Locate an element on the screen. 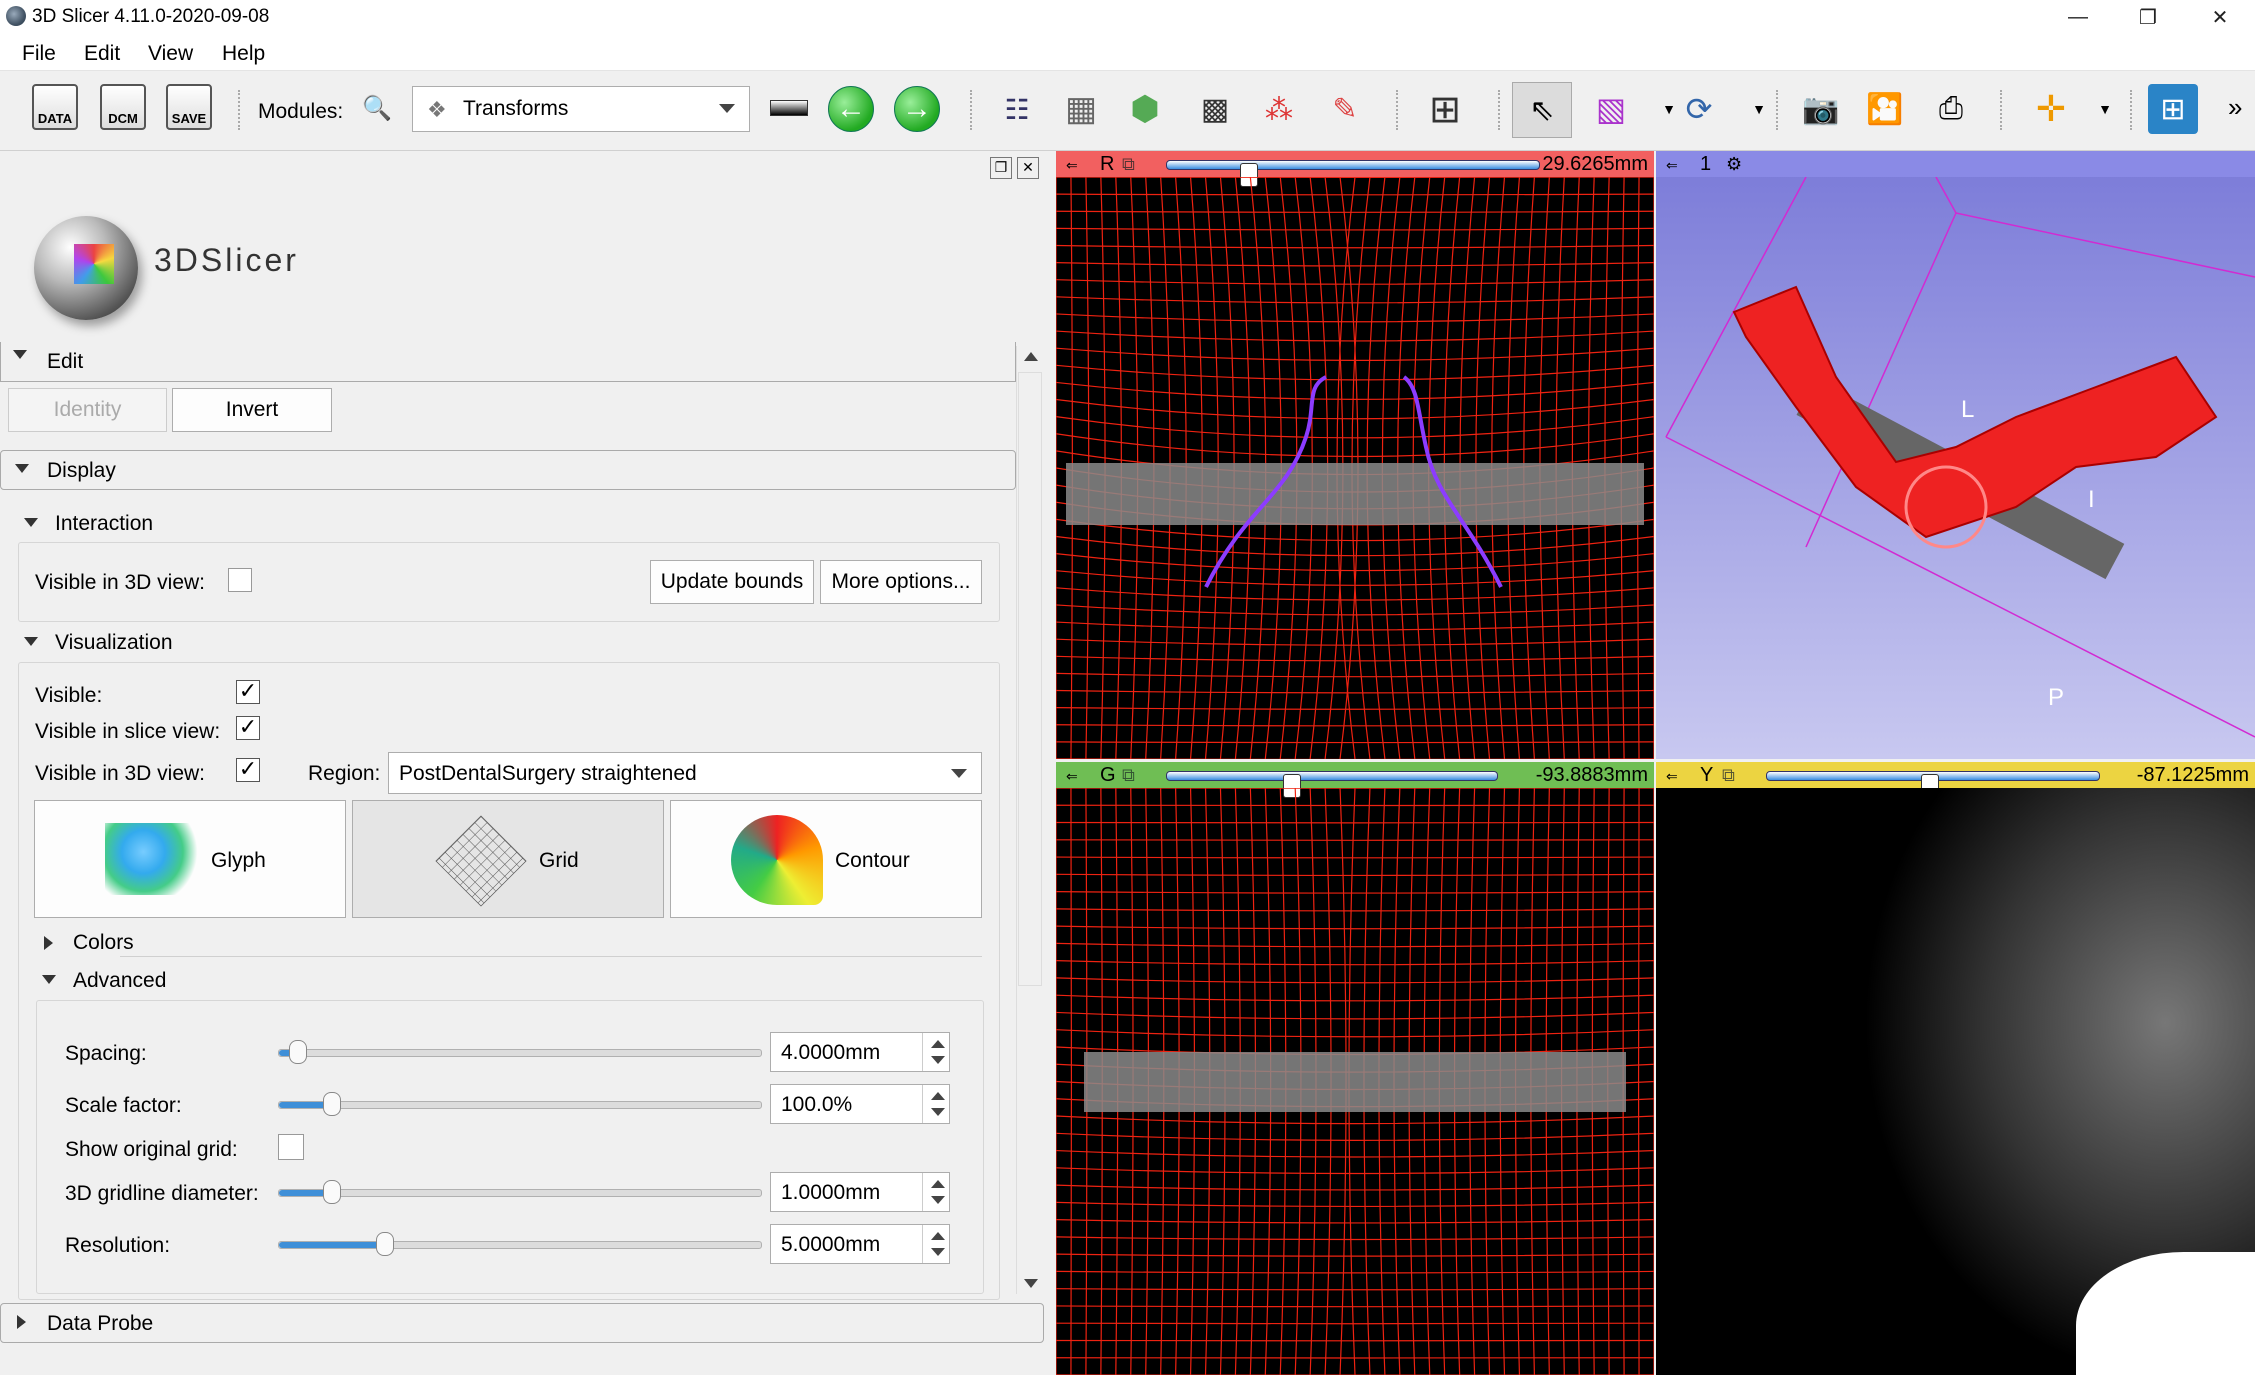 The image size is (2255, 1375). data-module-icon: ☷ is located at coordinates (1017, 109).